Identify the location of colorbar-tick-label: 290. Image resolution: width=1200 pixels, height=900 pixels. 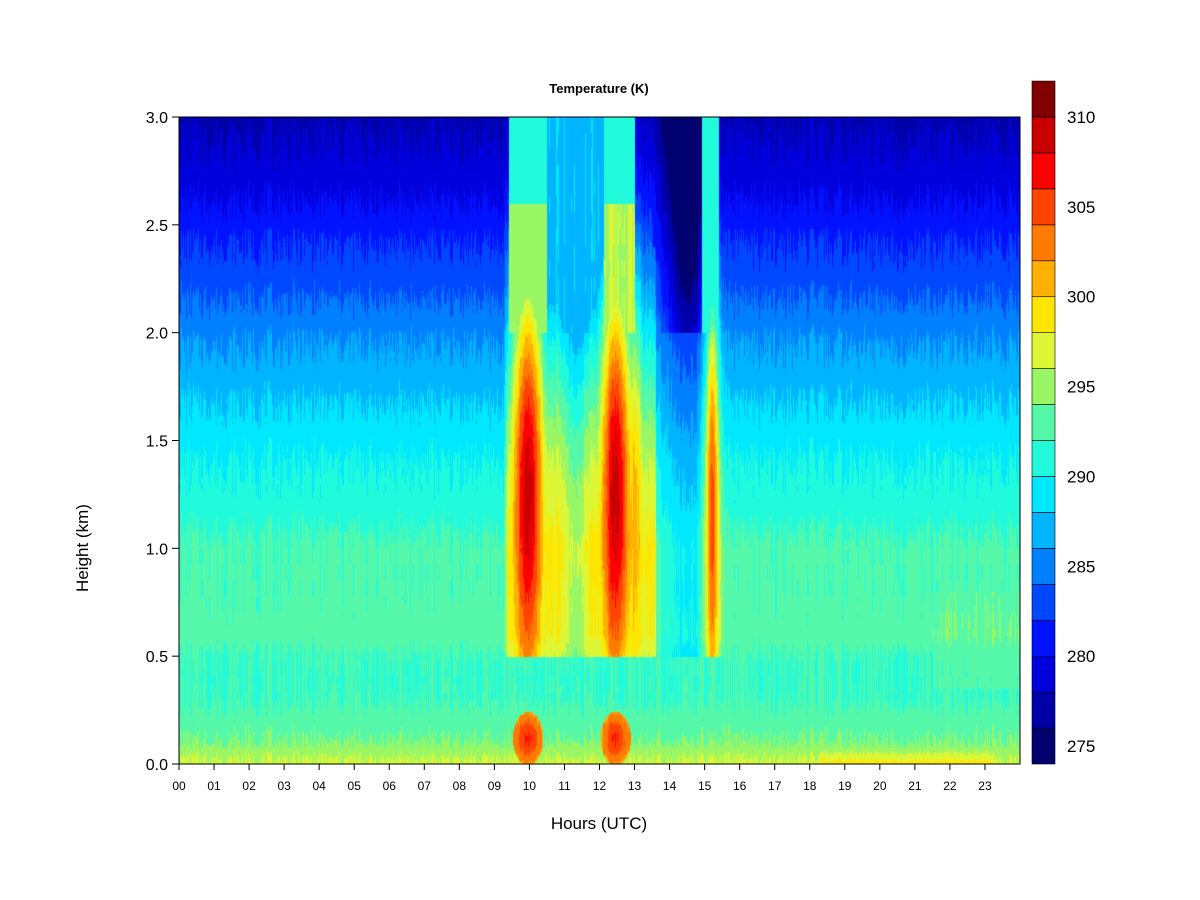
(1081, 476).